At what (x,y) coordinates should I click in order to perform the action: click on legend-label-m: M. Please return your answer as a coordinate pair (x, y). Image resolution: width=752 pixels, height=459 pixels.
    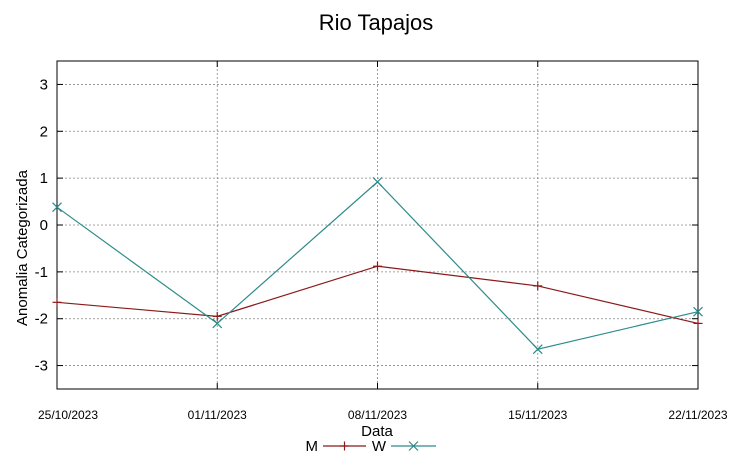
    Looking at the image, I should click on (312, 446).